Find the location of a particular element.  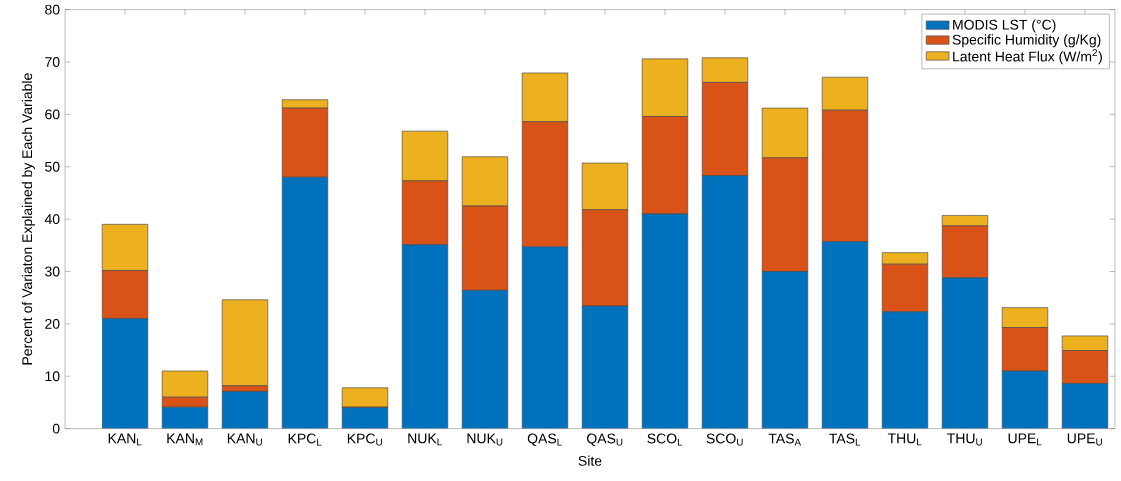

x-tick-label: KPC$_{U}$ is located at coordinates (364, 439).